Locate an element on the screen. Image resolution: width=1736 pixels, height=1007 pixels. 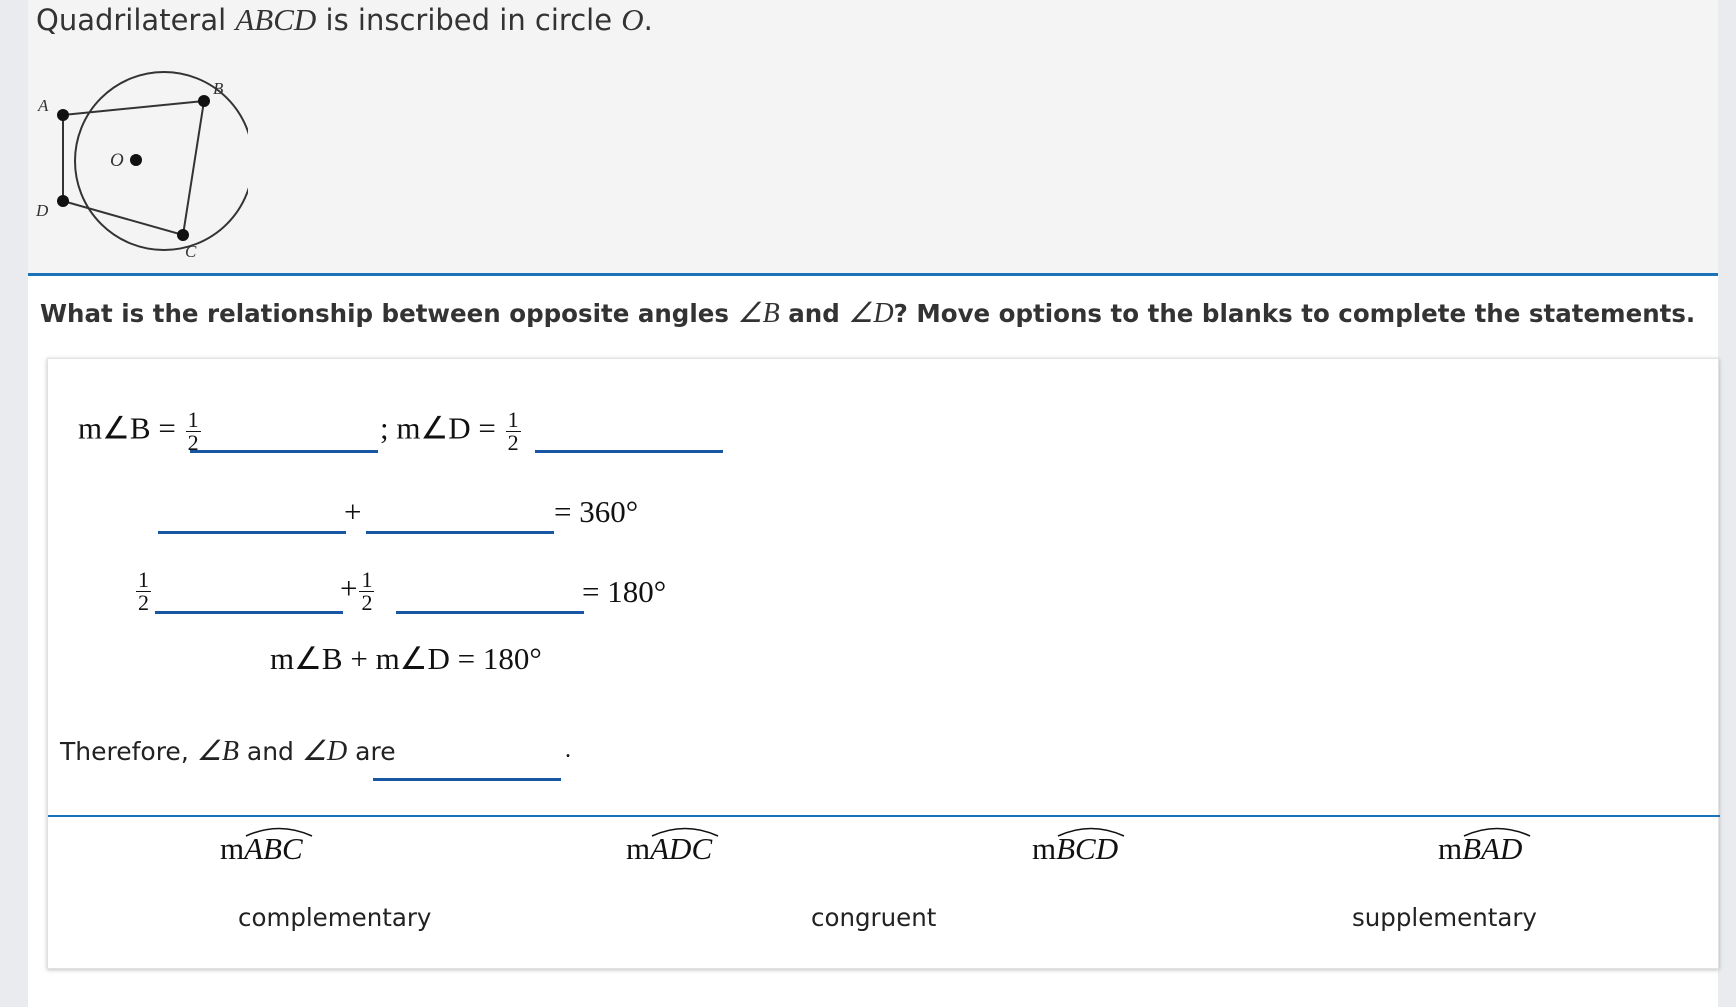
plus-half: +1 2 is located at coordinates (357, 591).